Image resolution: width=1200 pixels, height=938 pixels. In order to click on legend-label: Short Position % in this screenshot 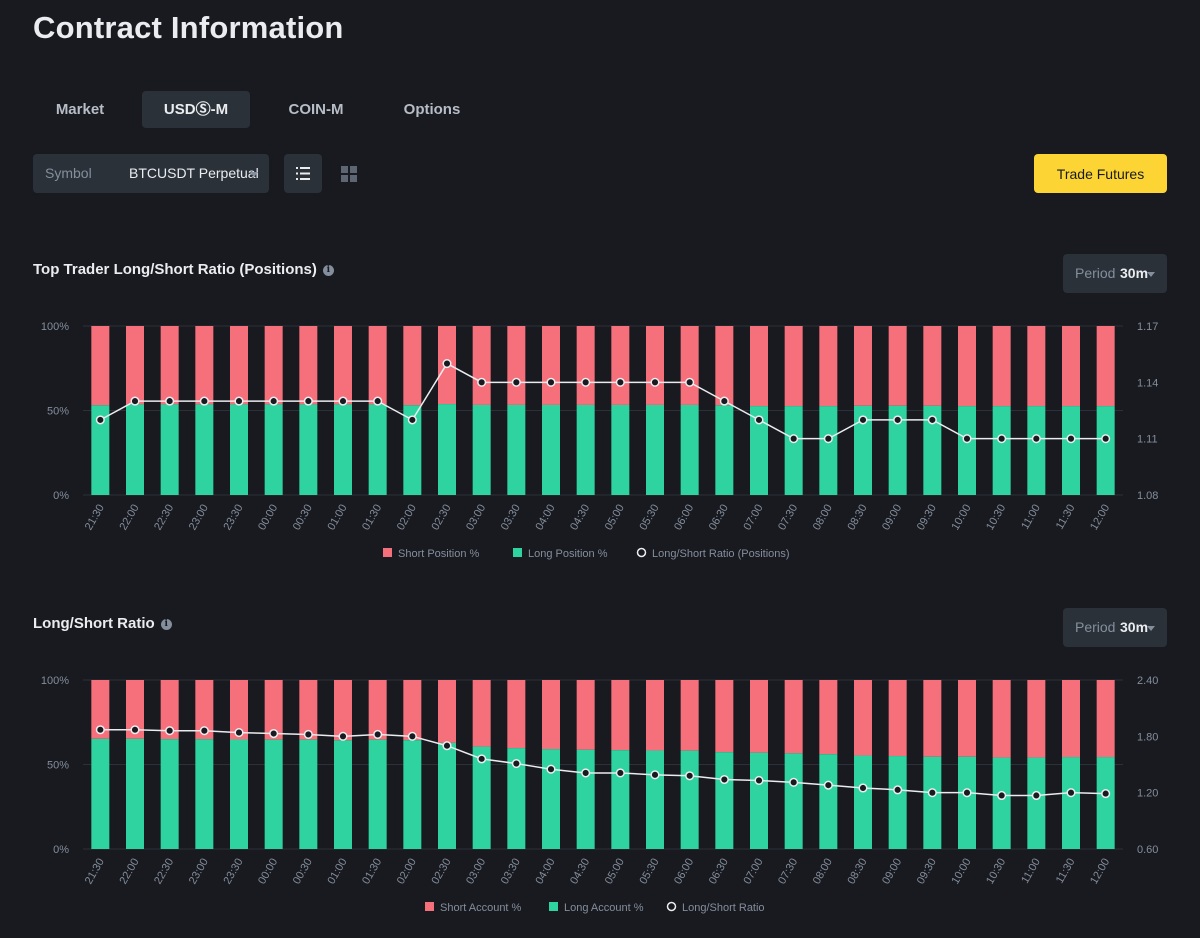, I will do `click(439, 554)`.